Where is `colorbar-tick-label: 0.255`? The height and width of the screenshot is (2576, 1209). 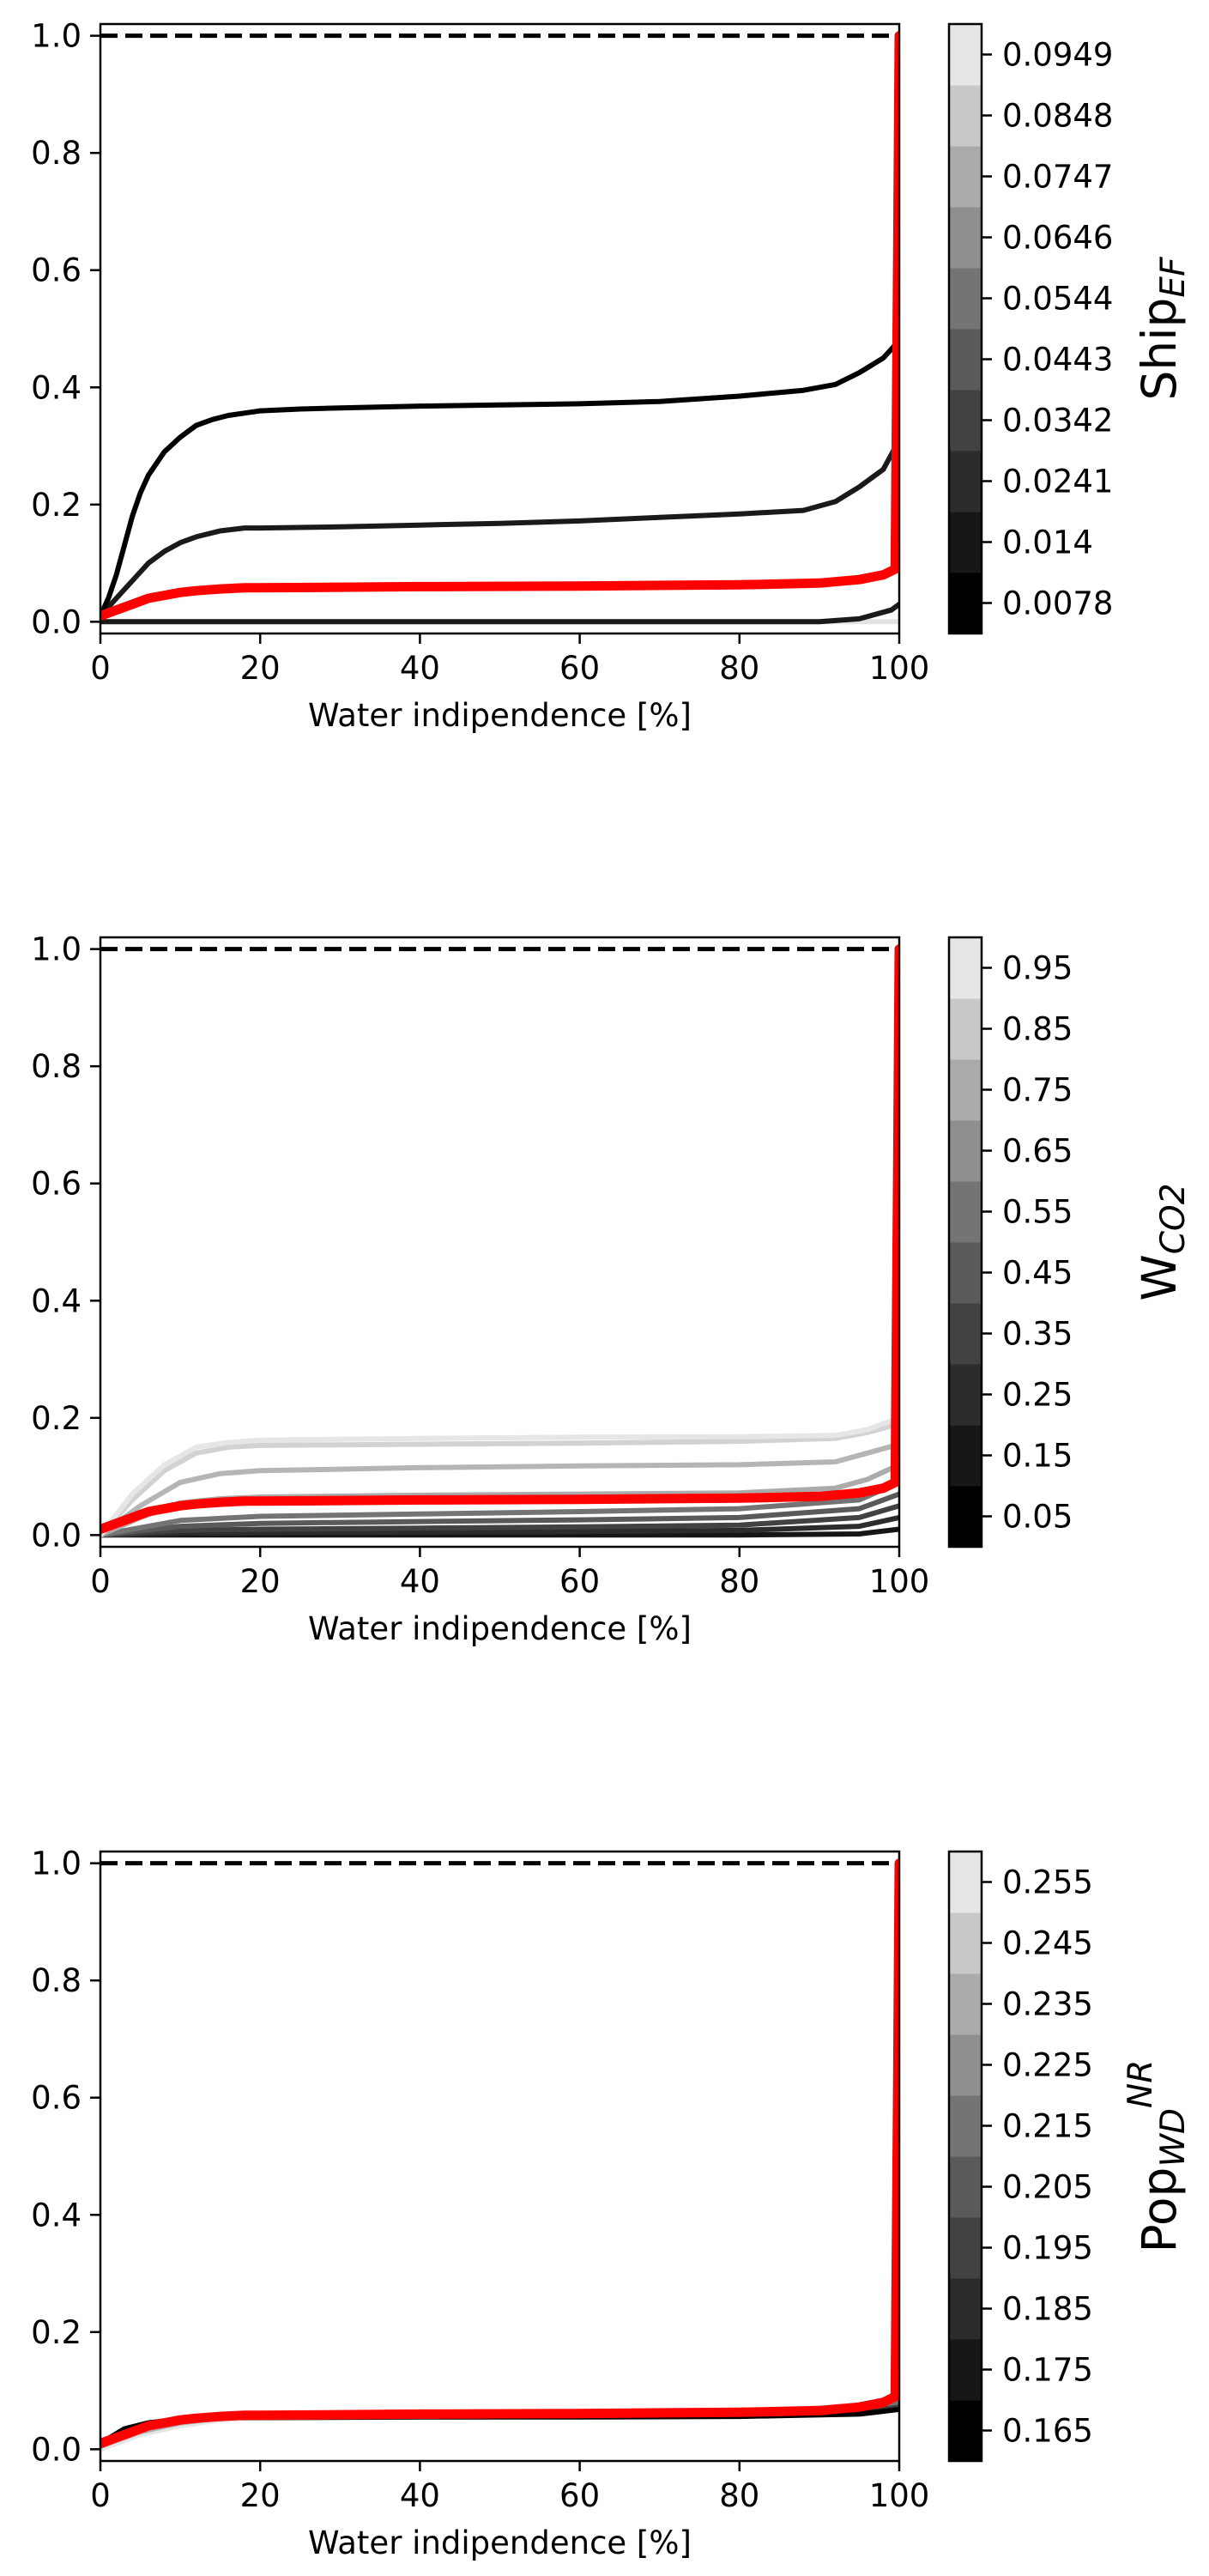
colorbar-tick-label: 0.255 is located at coordinates (1047, 1882).